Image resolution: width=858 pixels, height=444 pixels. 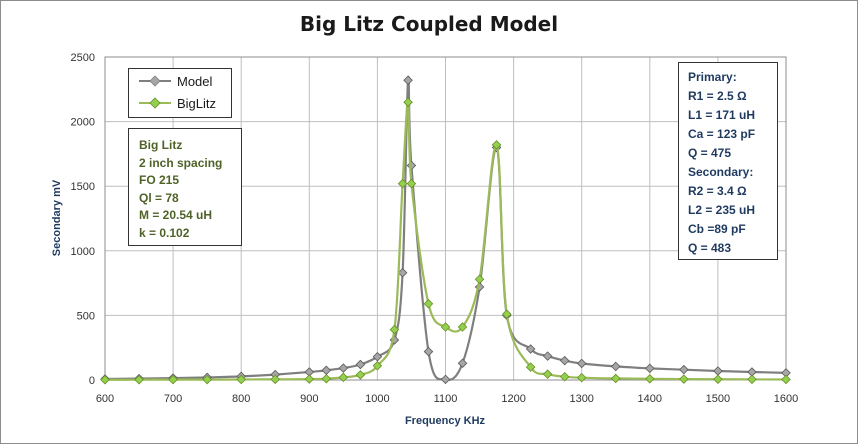 What do you see at coordinates (712, 77) in the screenshot?
I see `info-line: Primary:` at bounding box center [712, 77].